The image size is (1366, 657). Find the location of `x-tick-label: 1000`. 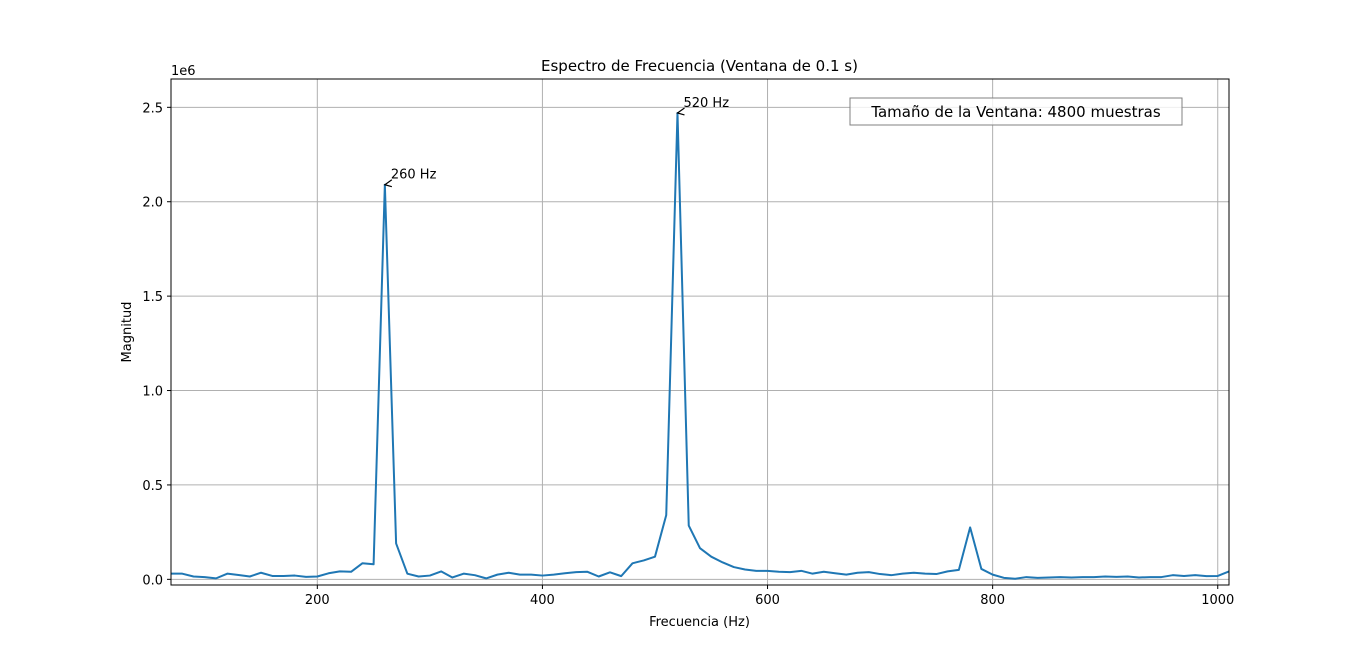

x-tick-label: 1000 is located at coordinates (1217, 600).